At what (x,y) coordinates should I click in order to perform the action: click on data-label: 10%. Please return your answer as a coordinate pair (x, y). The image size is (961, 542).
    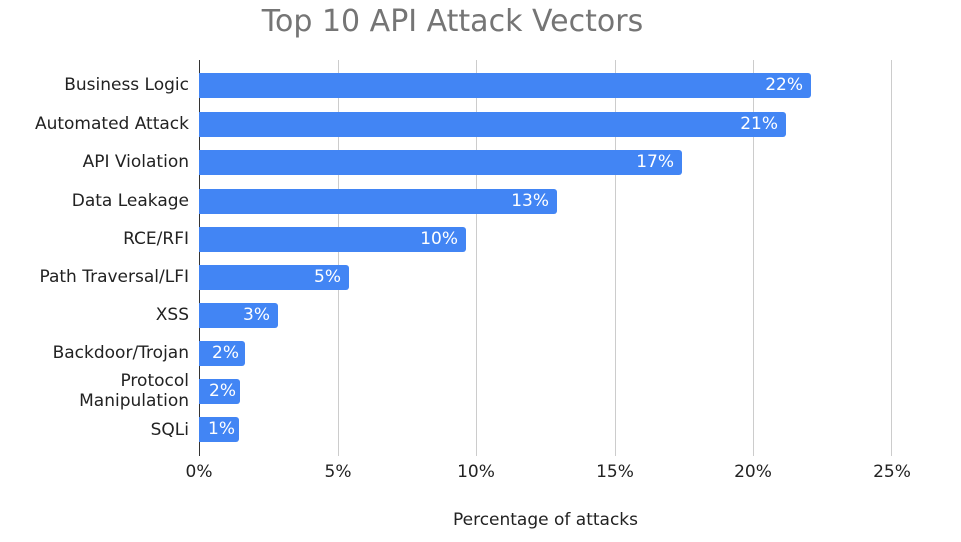
    Looking at the image, I should click on (439, 239).